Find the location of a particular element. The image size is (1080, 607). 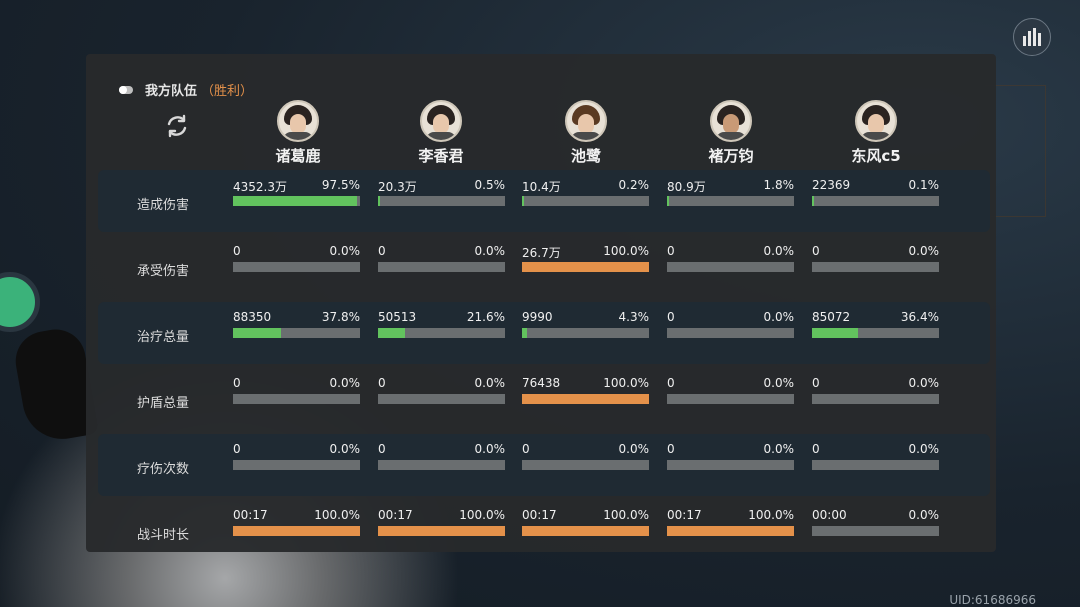

stat-cell: 26.7万 100.0% is located at coordinates (585, 260).